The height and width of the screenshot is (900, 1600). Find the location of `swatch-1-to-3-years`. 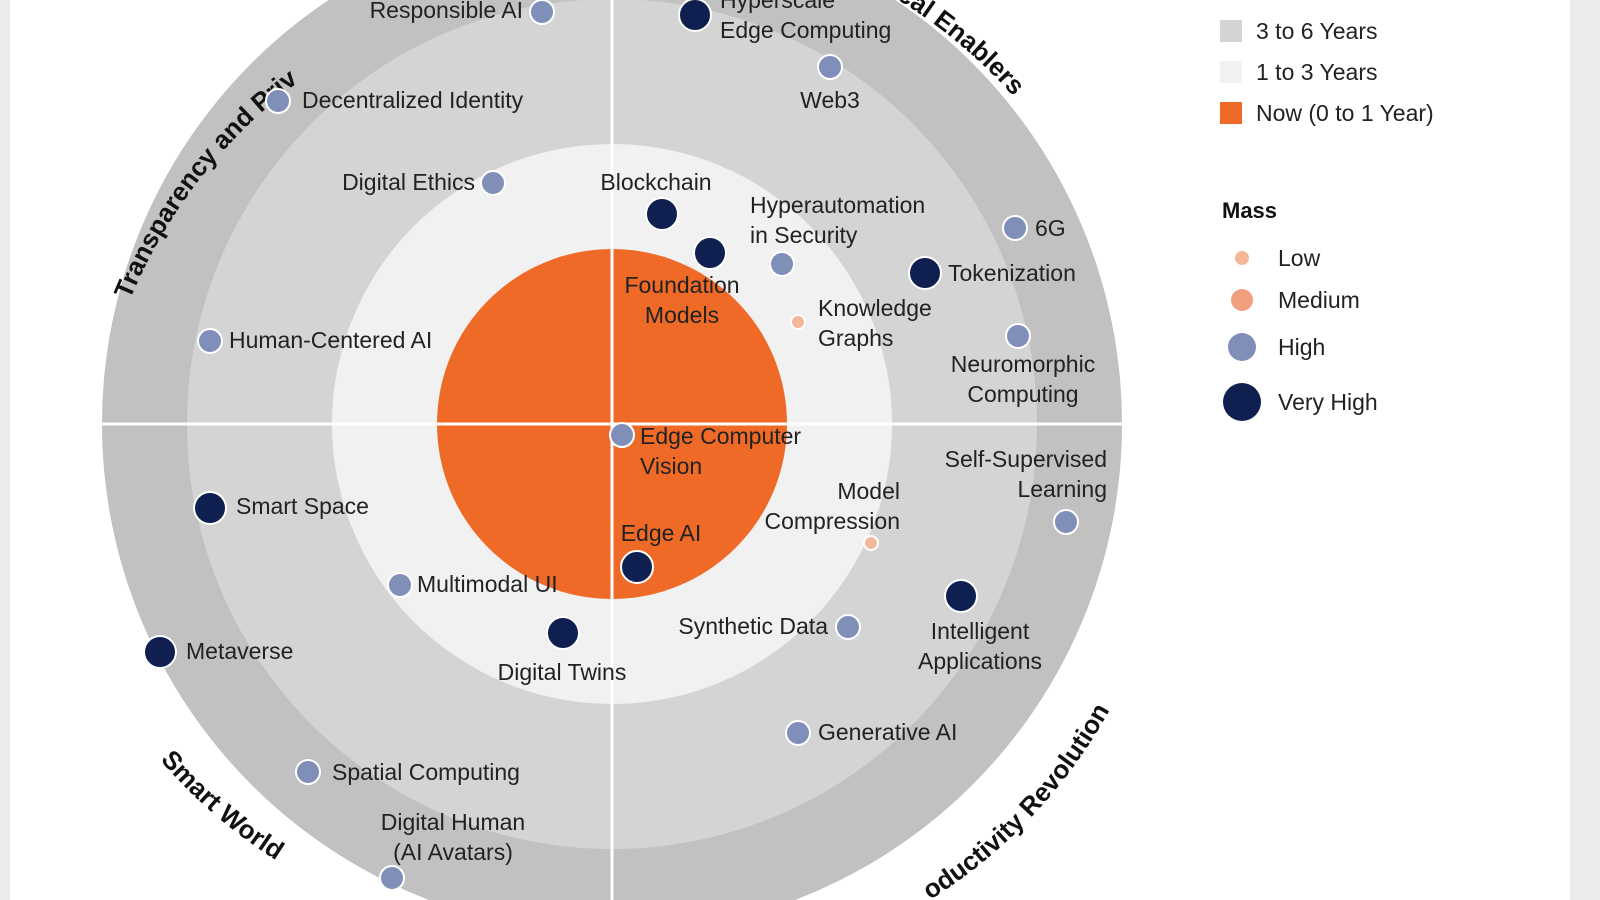

swatch-1-to-3-years is located at coordinates (1231, 72).